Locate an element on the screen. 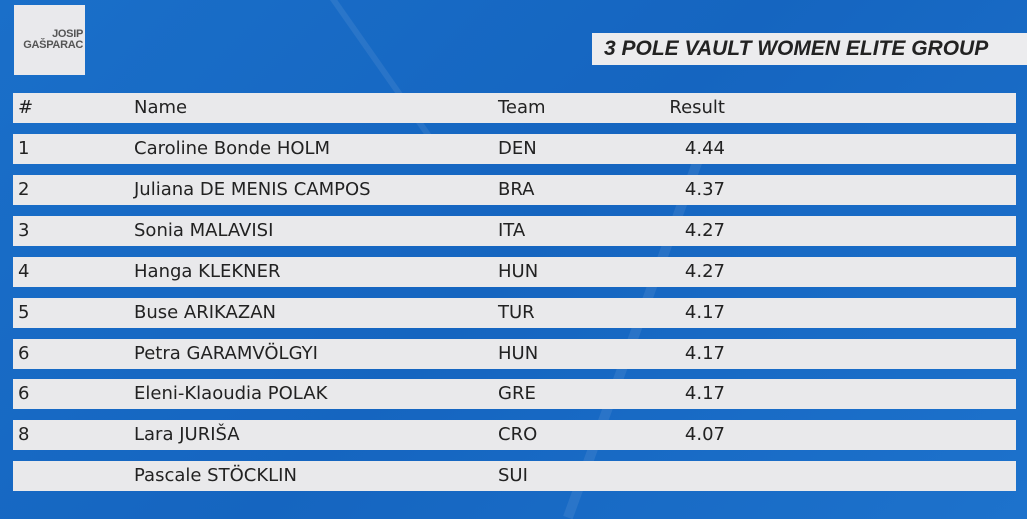 Image resolution: width=1027 pixels, height=519 pixels. cell-result: 4.07 is located at coordinates (704, 435).